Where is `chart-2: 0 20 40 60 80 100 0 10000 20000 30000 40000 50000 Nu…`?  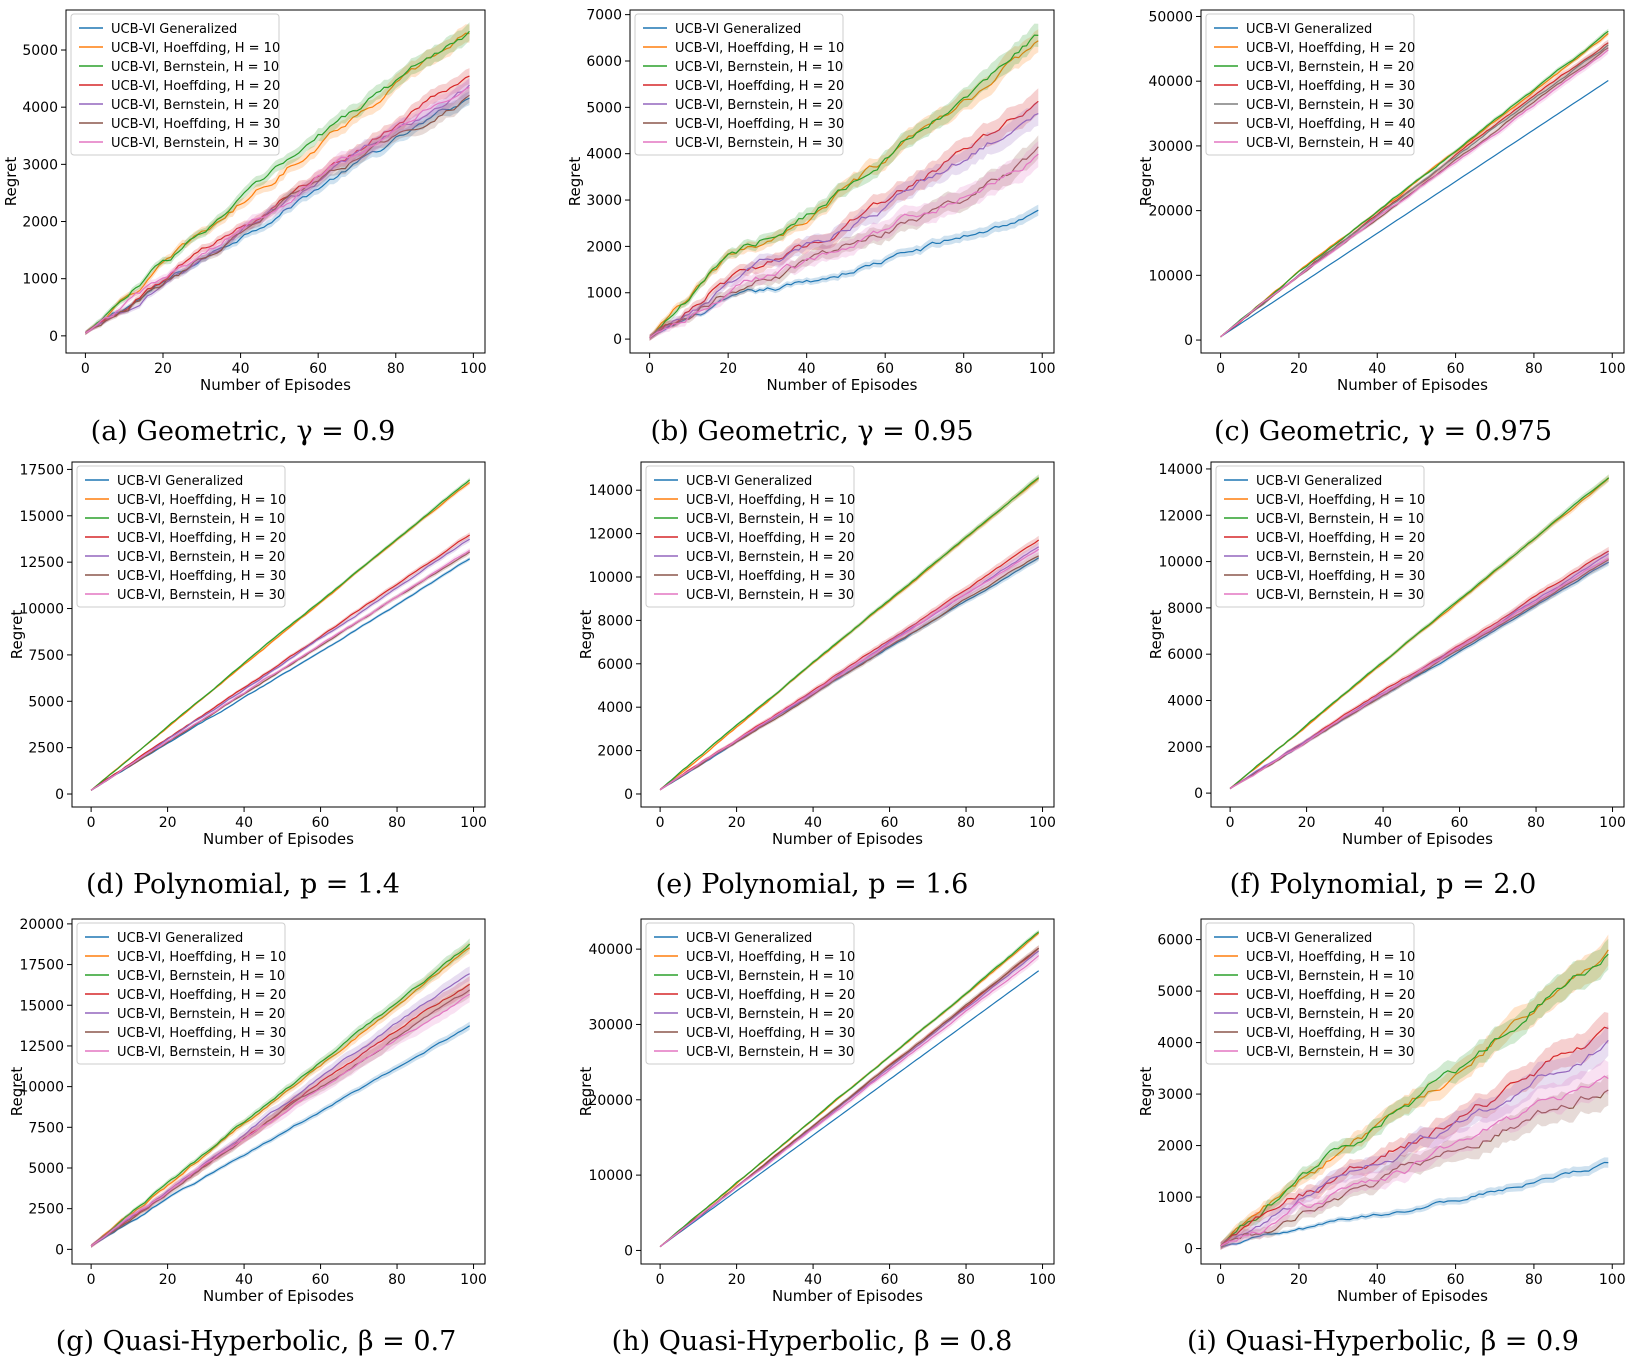
chart-2: 0 20 40 60 80 100 0 10000 20000 30000 40000 50000 Nu… is located at coordinates (1381, 228).